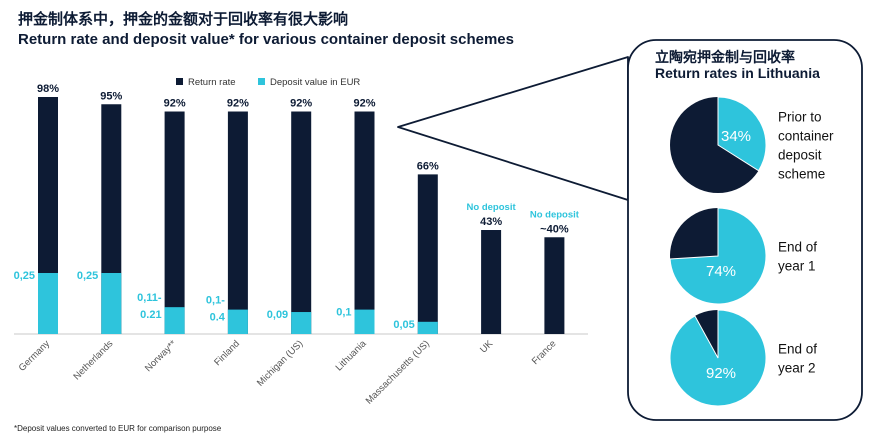 The image size is (883, 442). What do you see at coordinates (721, 271) in the screenshot?
I see `pie-value-label-1: 74%` at bounding box center [721, 271].